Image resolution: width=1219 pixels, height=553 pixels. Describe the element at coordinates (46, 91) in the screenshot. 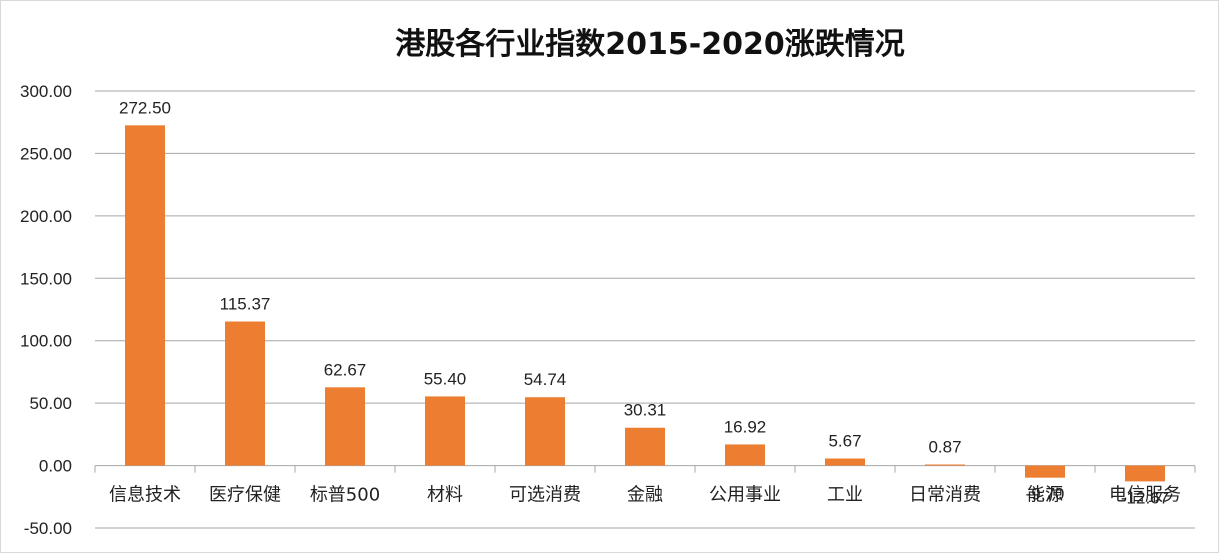

I see `y-tick-label: 300.00` at that location.